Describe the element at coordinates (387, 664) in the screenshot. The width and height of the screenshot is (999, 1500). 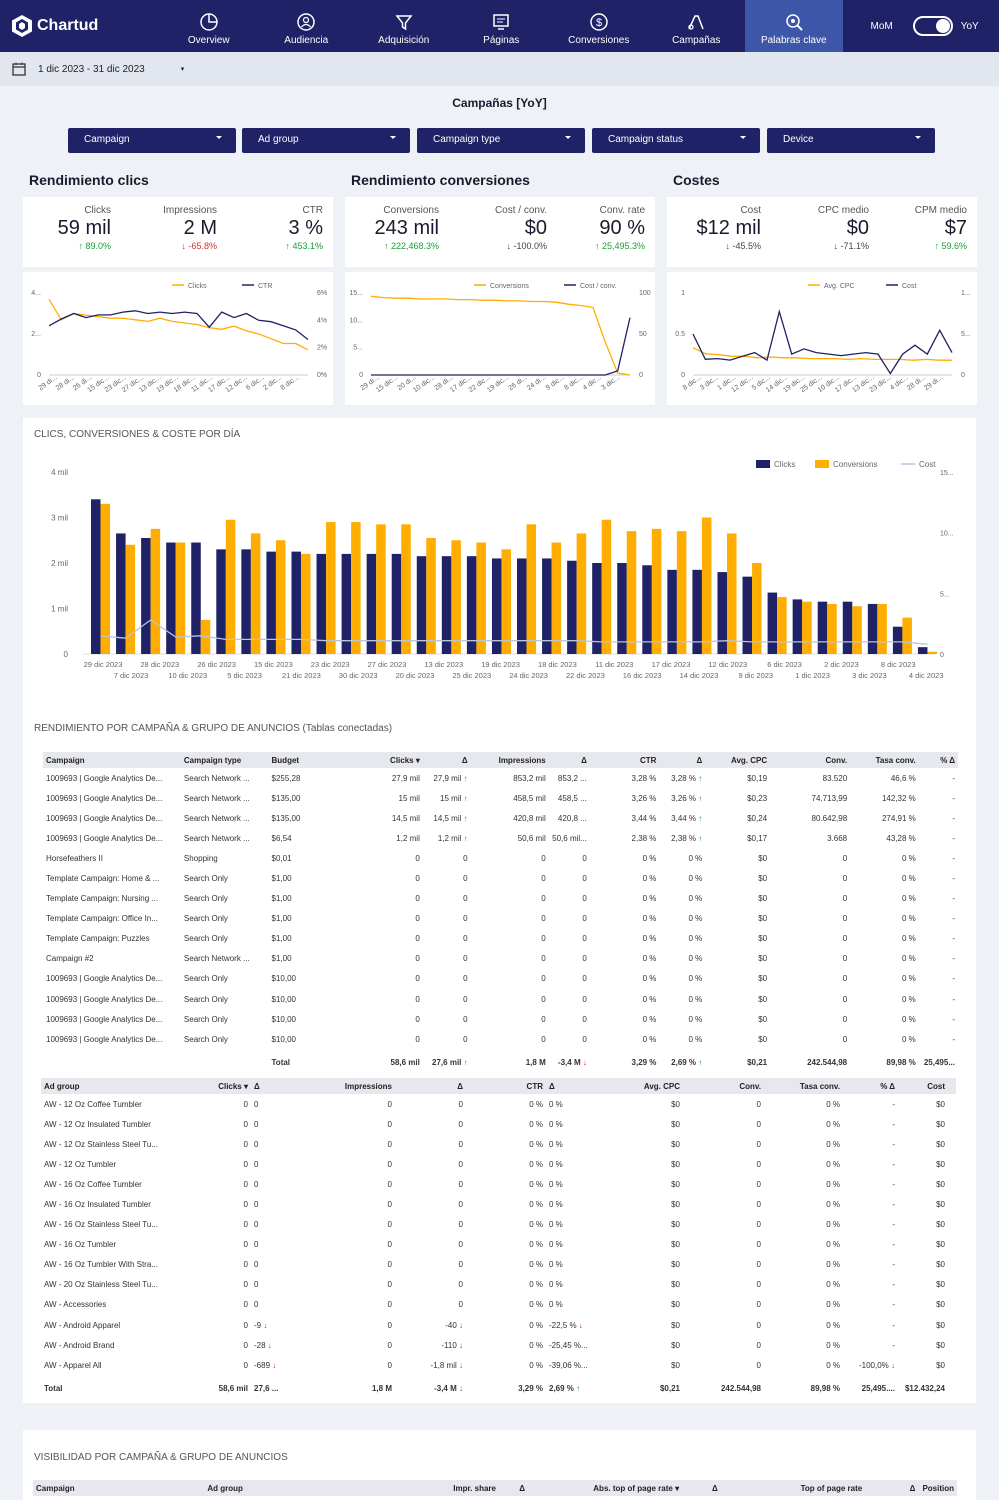
I see `x-tick-label: 27 dic 2023` at that location.